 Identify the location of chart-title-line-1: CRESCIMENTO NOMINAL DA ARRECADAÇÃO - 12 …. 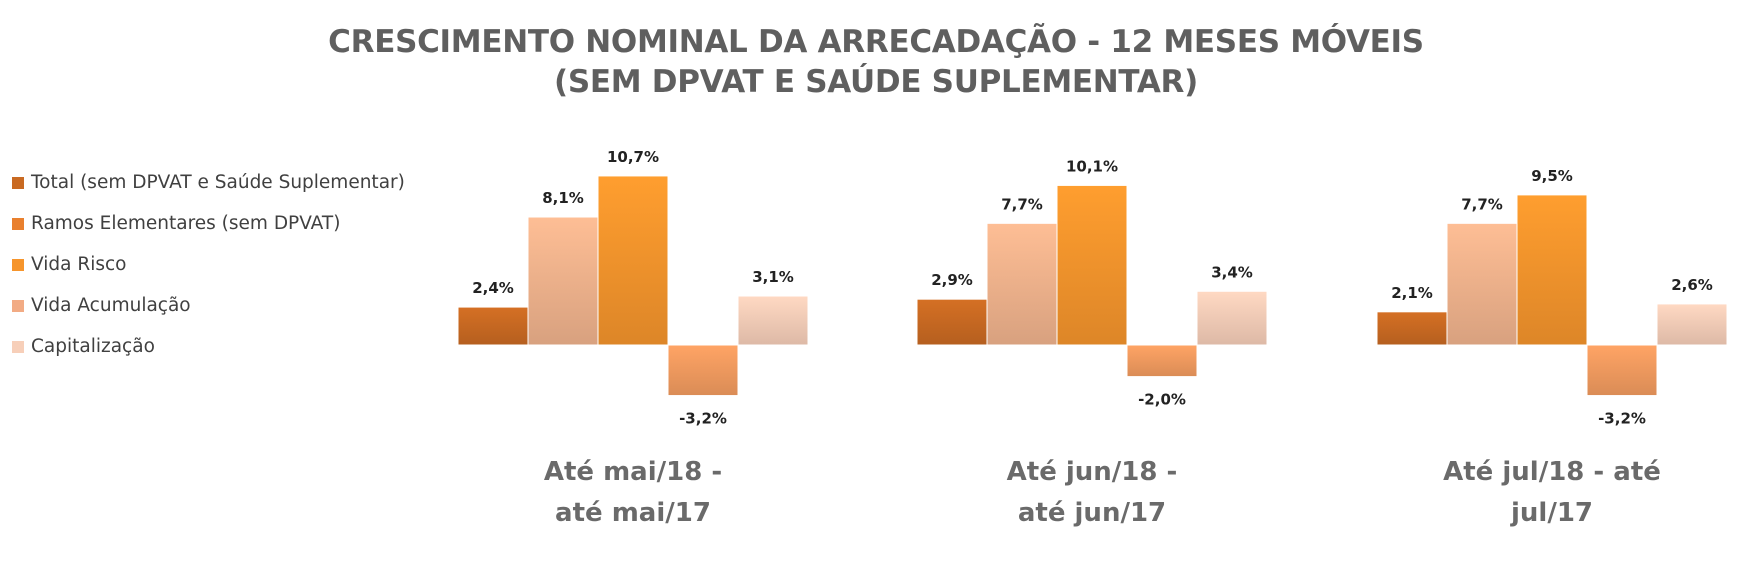
(876, 42).